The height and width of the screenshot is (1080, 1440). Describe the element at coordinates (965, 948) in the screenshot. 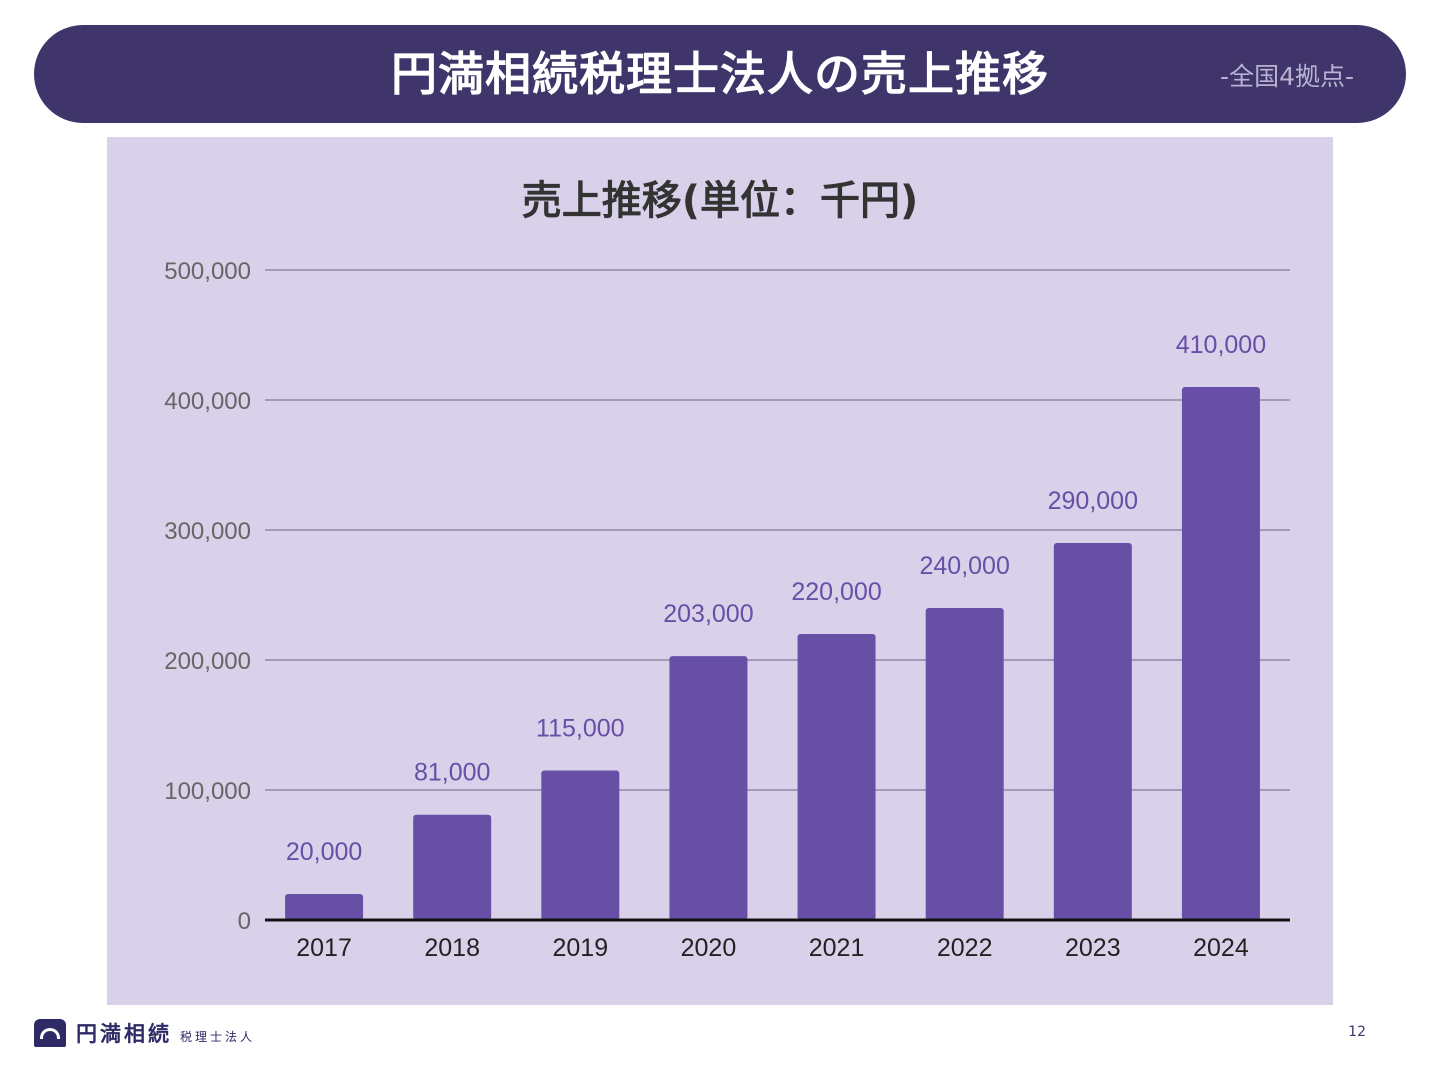

I see `x-tick-label: 2022` at that location.